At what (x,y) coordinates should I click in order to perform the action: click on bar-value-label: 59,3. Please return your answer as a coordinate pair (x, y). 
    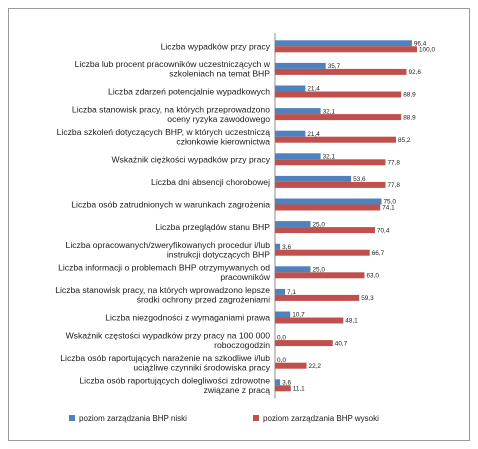
    Looking at the image, I should click on (367, 298).